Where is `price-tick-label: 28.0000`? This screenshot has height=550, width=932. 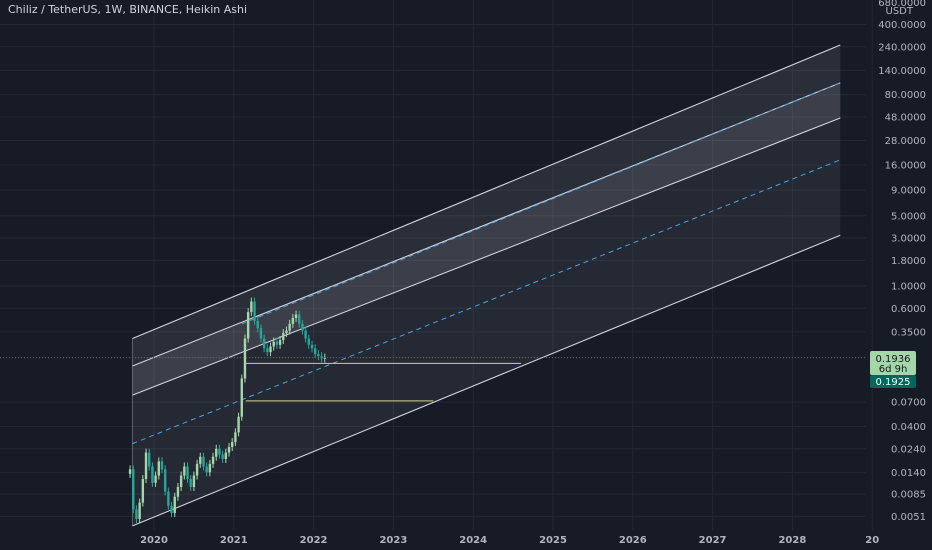
price-tick-label: 28.0000 is located at coordinates (905, 141).